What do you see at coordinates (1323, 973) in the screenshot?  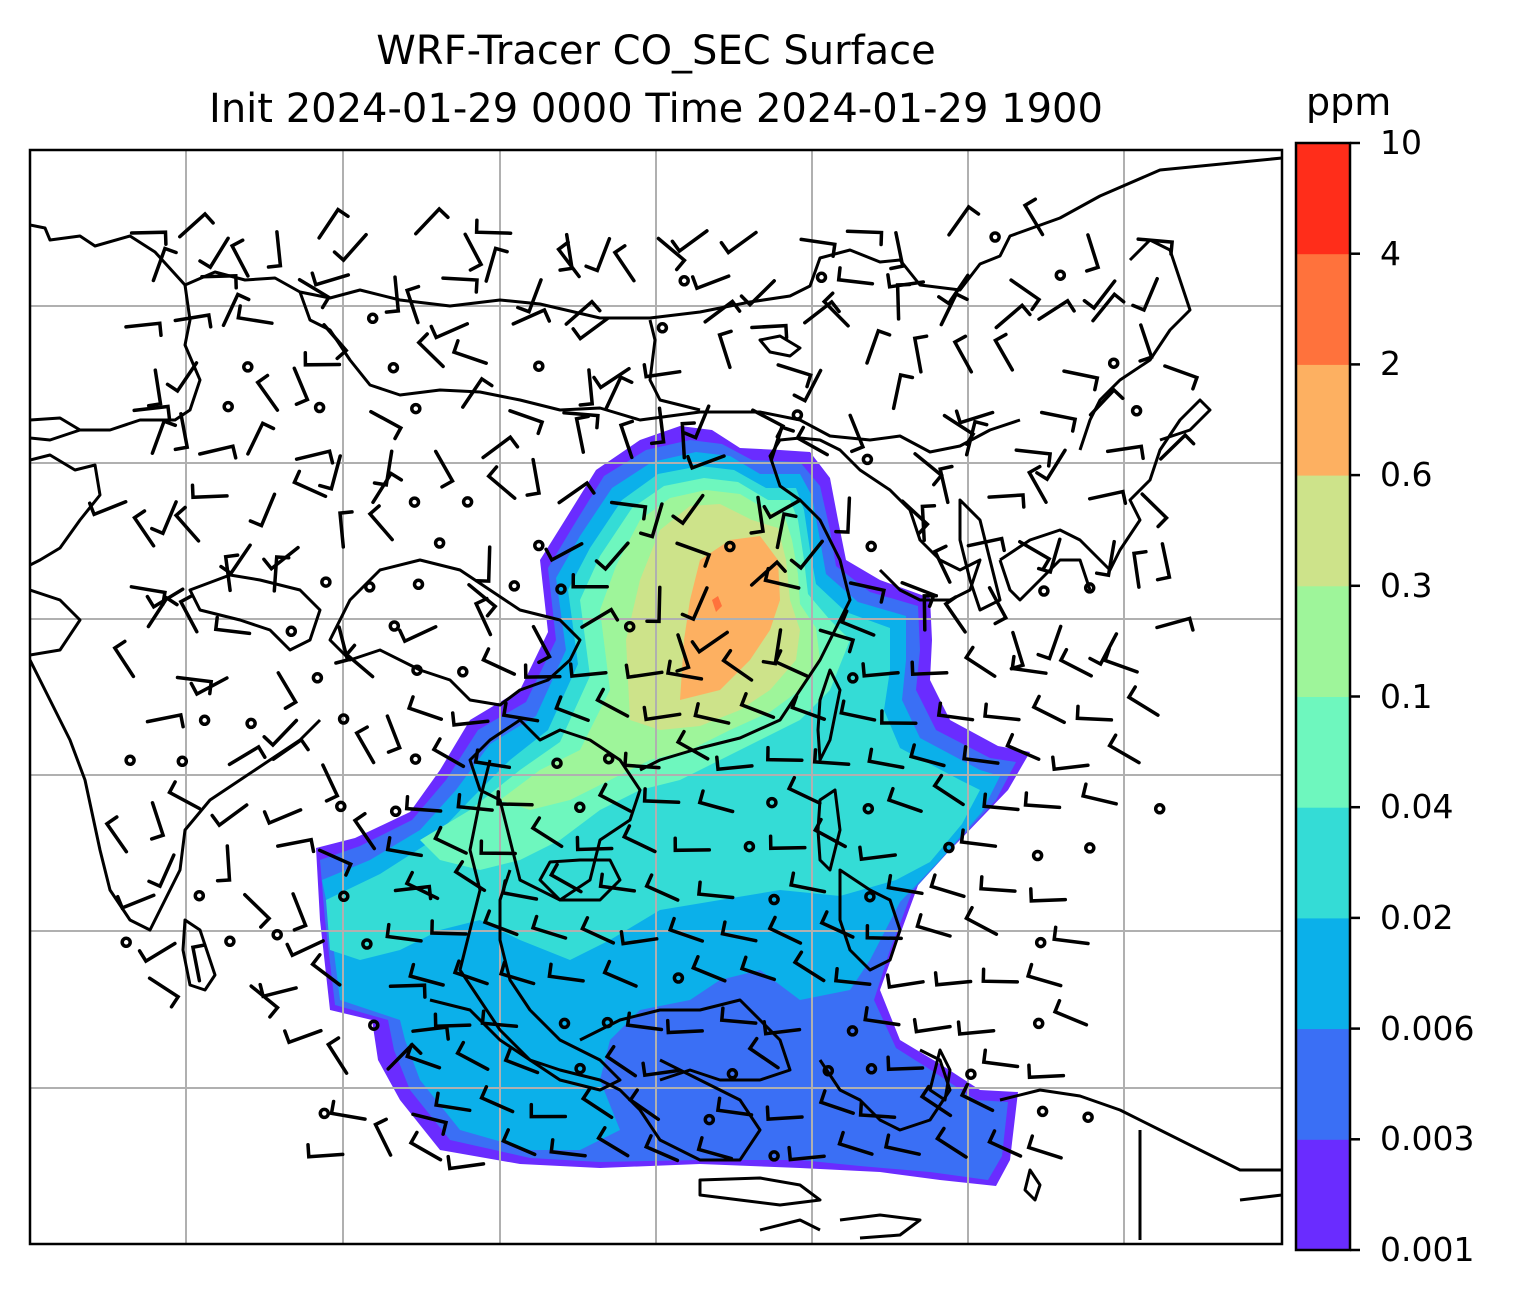 I see `colorbar-segment` at bounding box center [1323, 973].